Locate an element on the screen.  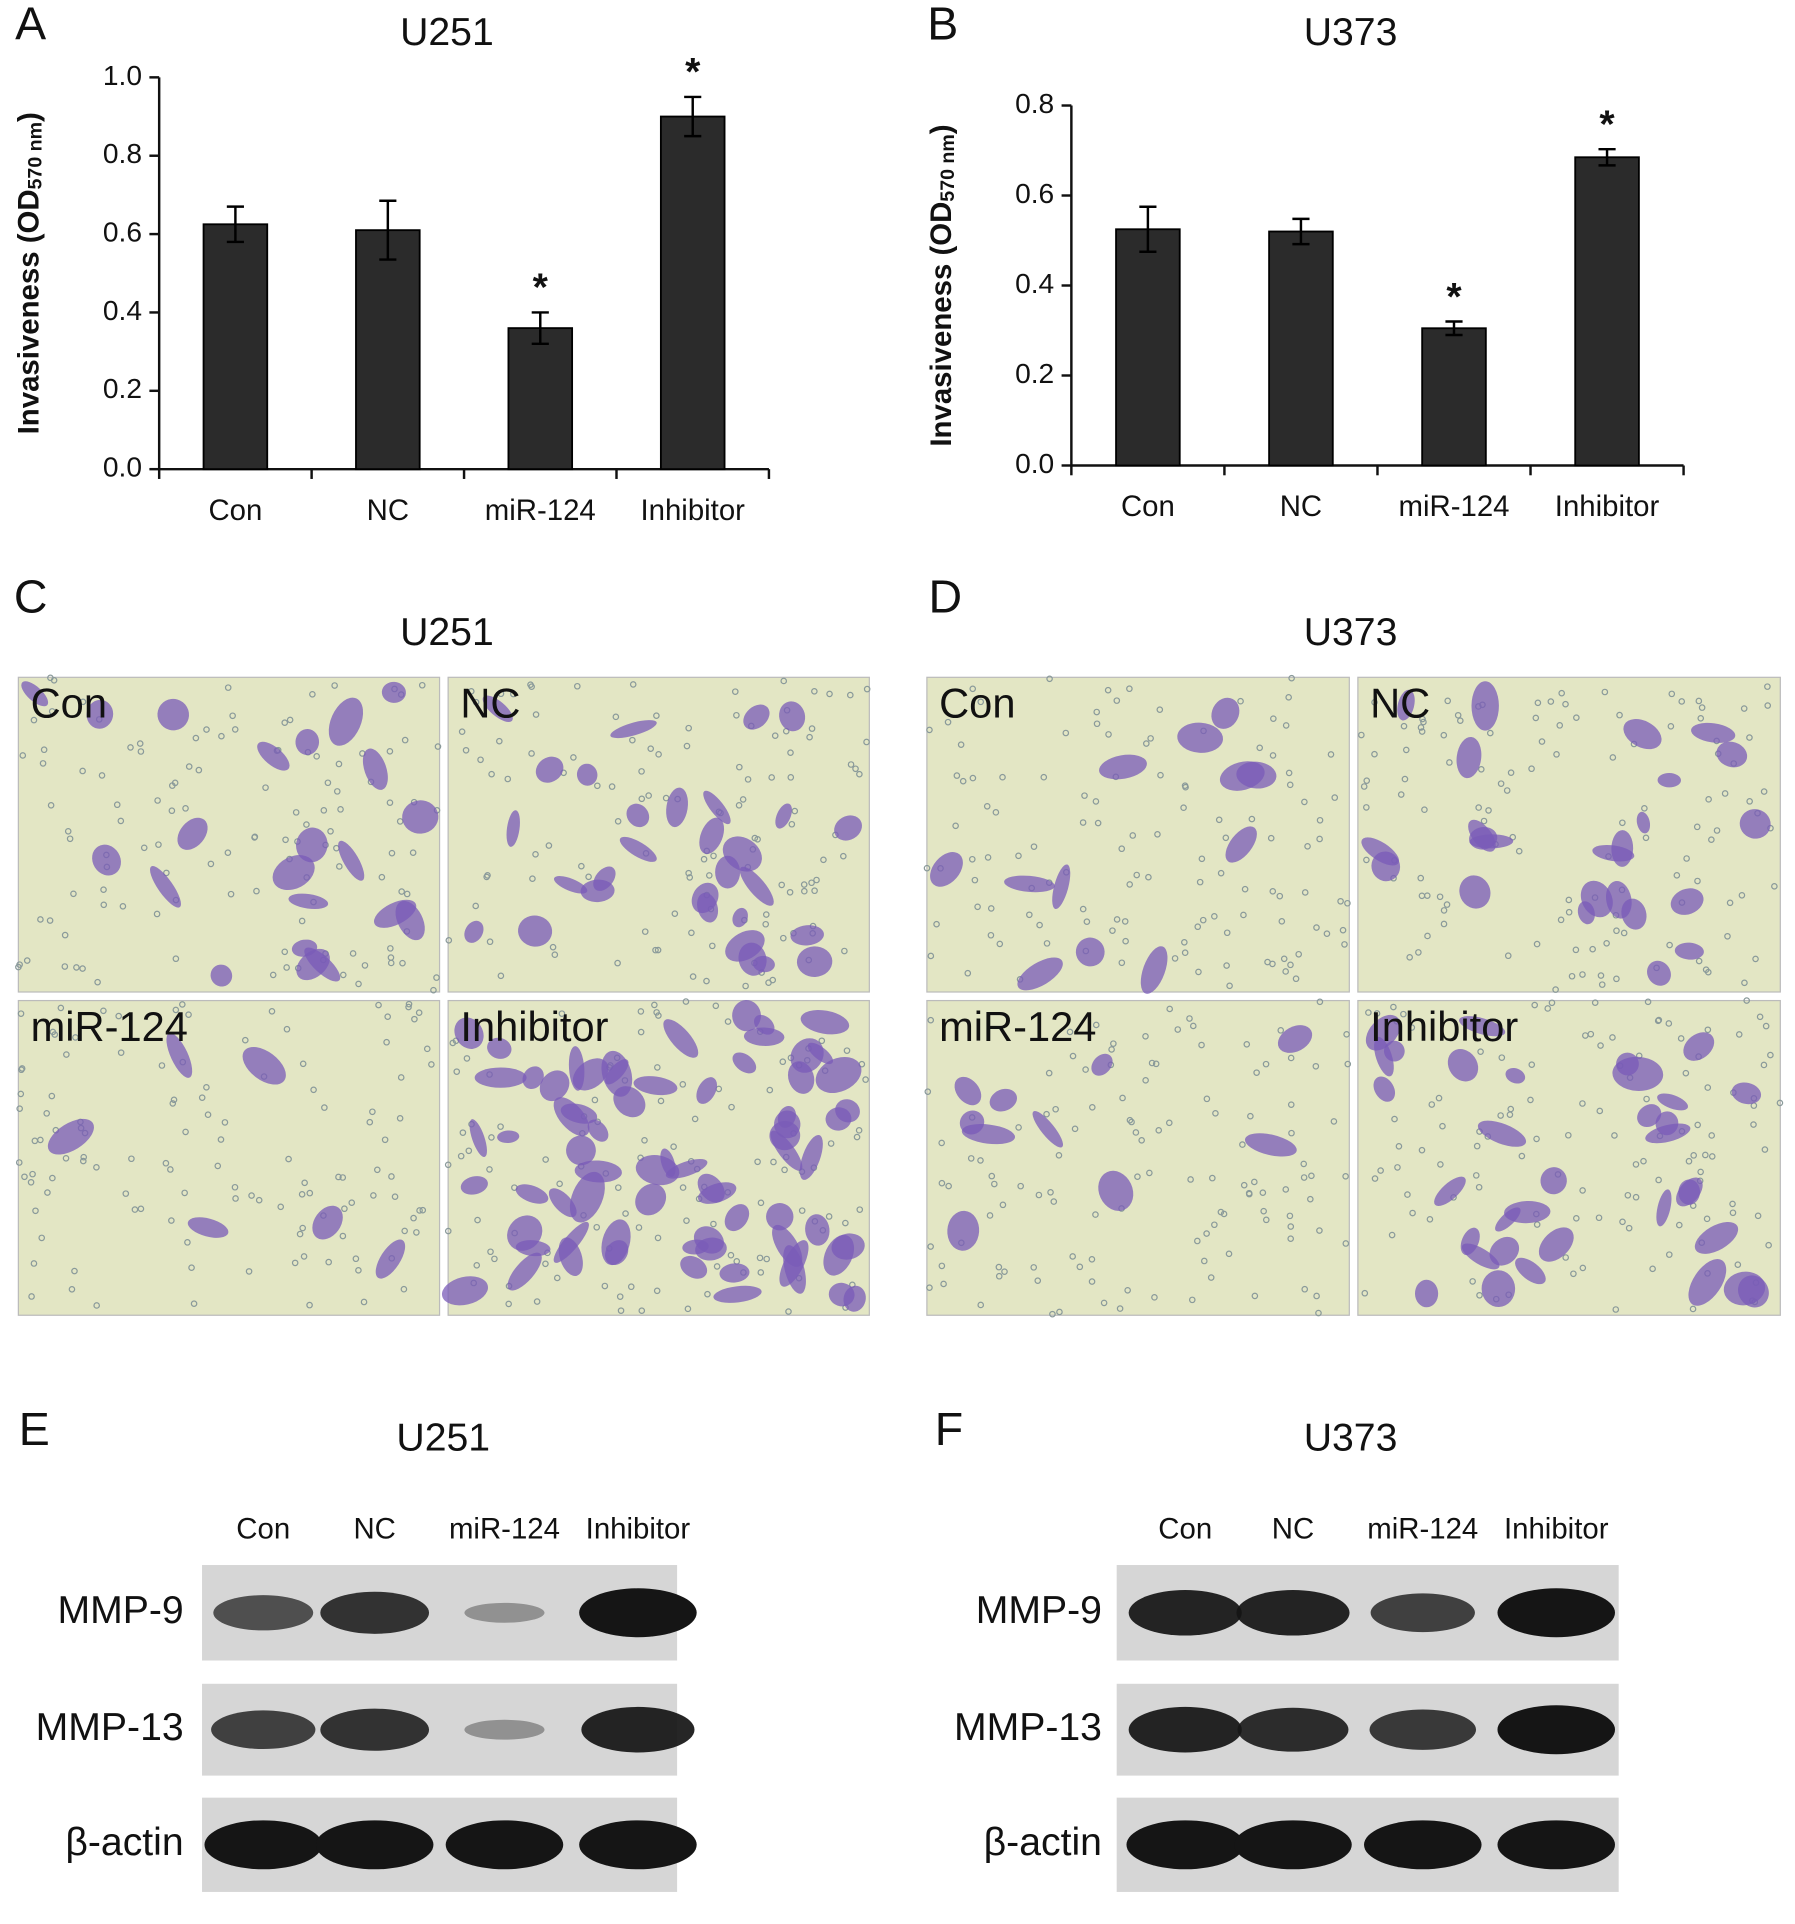
bar is located at coordinates (1454, 397).